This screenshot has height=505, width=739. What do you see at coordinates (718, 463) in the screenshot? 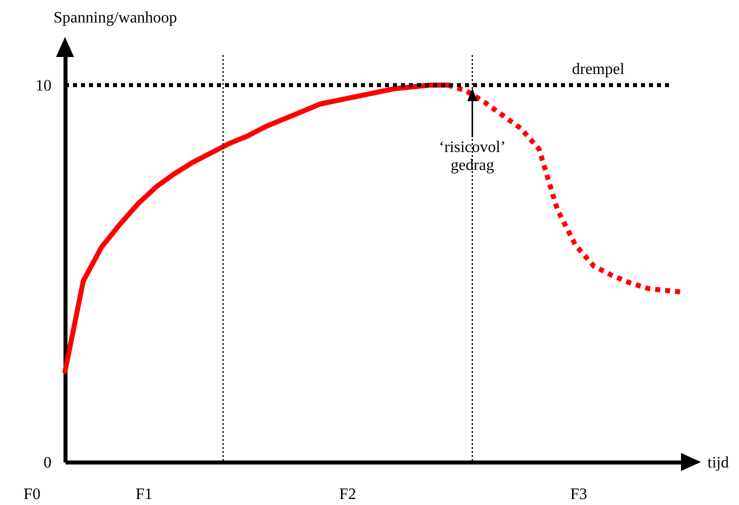
I see `x-axis-title: tijd` at bounding box center [718, 463].